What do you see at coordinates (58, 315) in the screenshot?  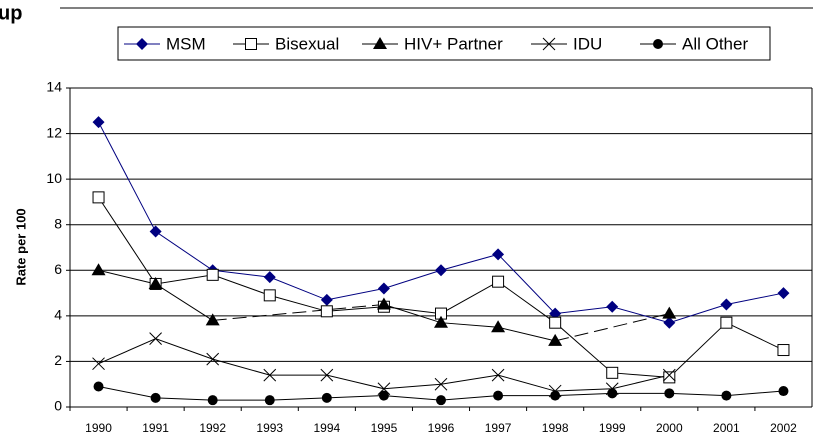 I see `y-tick-label: 4` at bounding box center [58, 315].